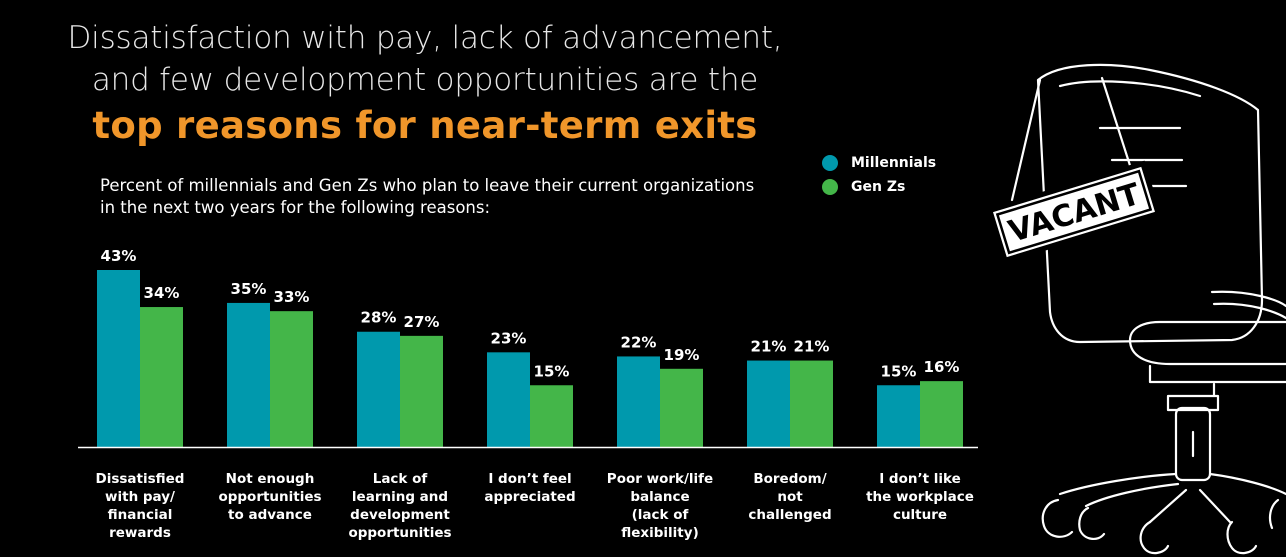 Image resolution: width=1286 pixels, height=557 pixels. What do you see at coordinates (1130, 89) in the screenshot?
I see `chair-backrest-edge` at bounding box center [1130, 89].